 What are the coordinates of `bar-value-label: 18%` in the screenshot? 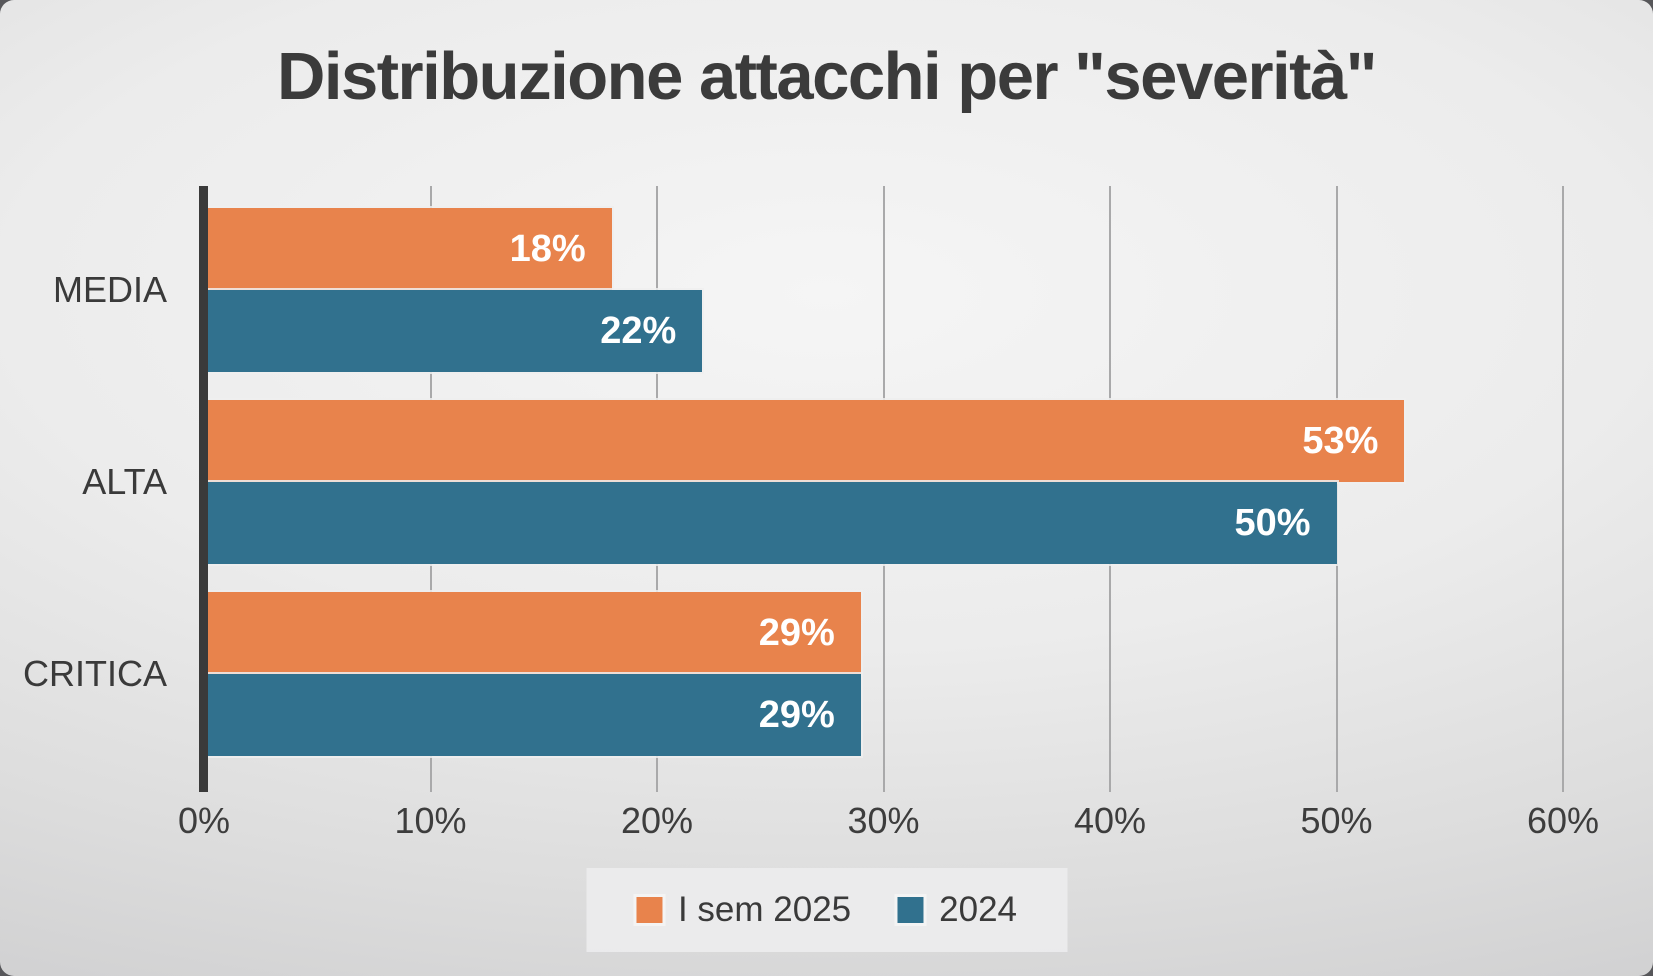 It's located at (547, 248).